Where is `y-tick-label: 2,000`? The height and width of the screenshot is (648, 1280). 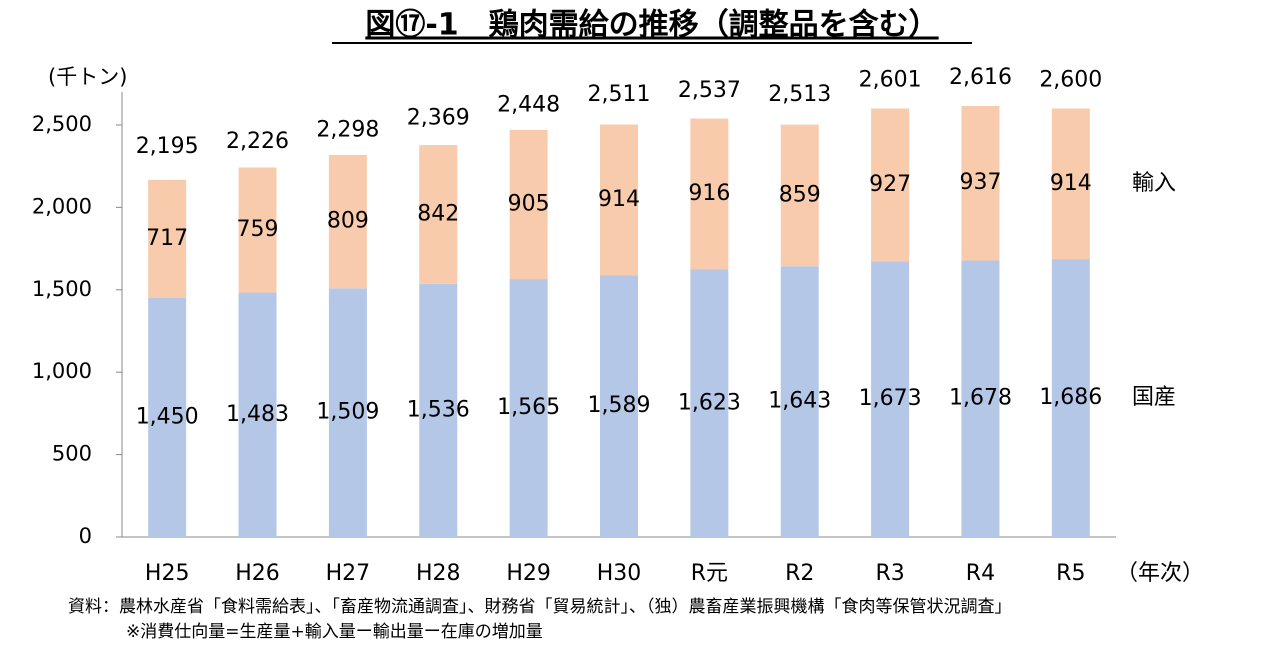 y-tick-label: 2,000 is located at coordinates (62, 206).